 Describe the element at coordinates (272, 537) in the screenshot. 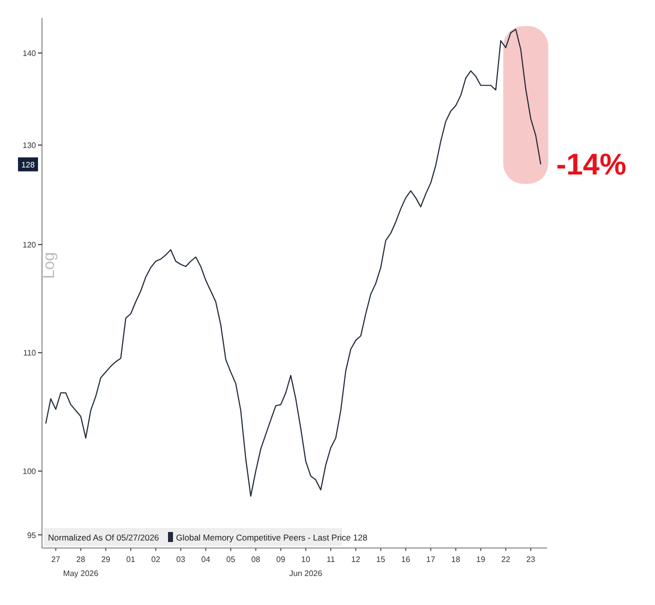

I see `legend-label: Global Memory Competitive Peers - Last Price 128` at that location.